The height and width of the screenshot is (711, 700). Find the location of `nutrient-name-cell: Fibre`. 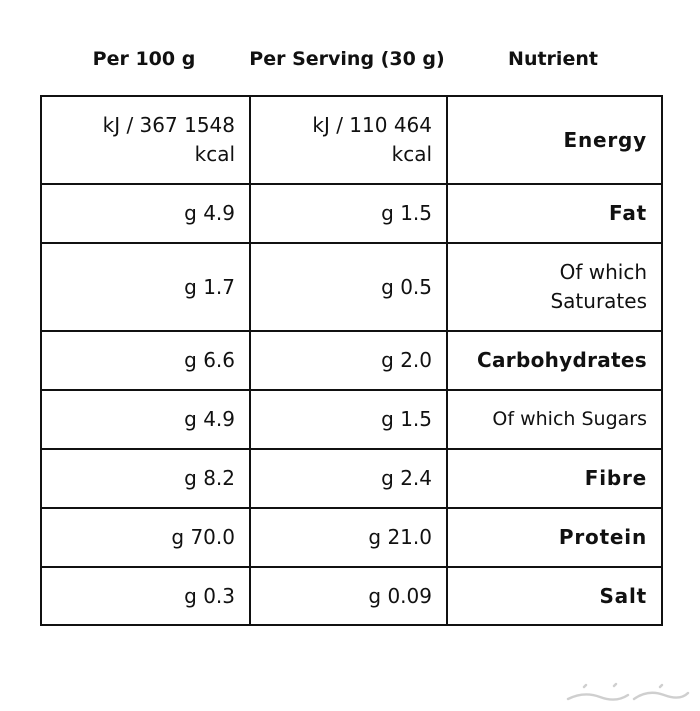

nutrient-name-cell: Fibre is located at coordinates (554, 478).